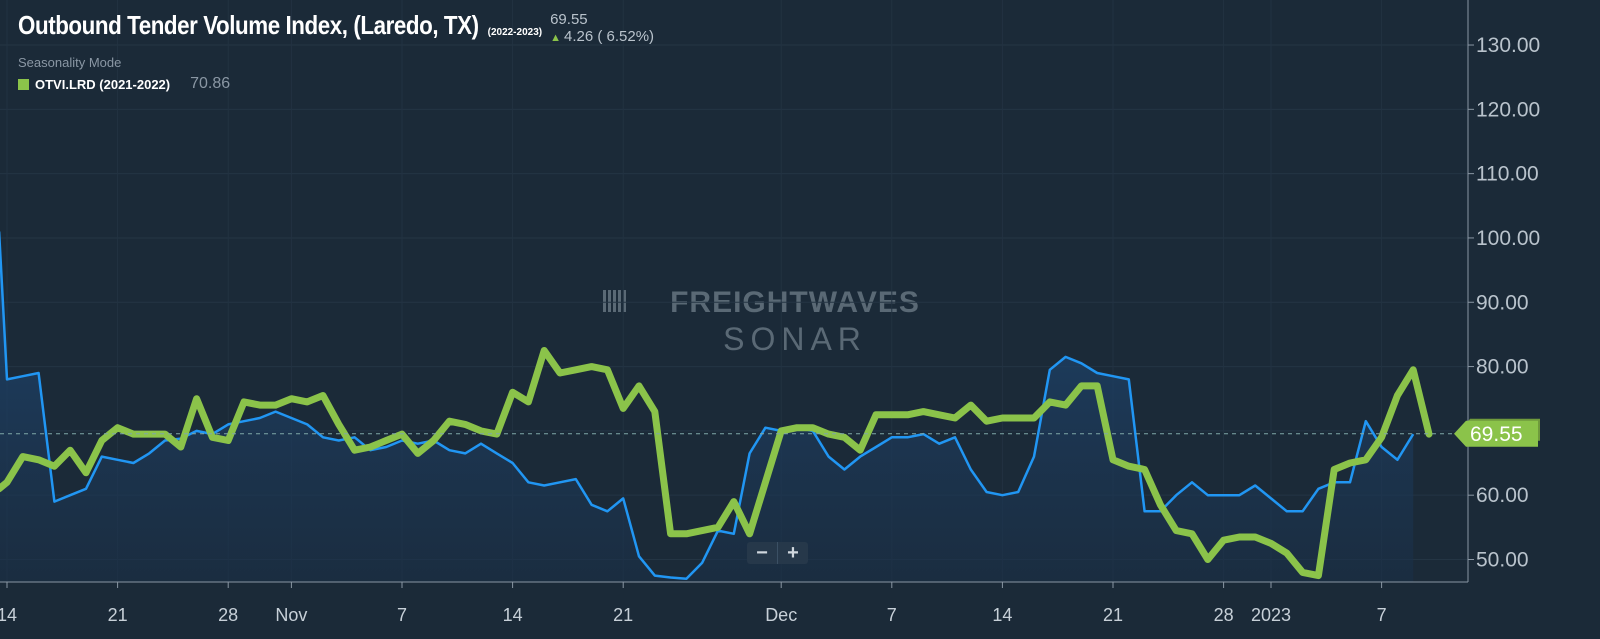 The width and height of the screenshot is (1600, 639). Describe the element at coordinates (1502, 495) in the screenshot. I see `y-tick-label: 60.00` at that location.